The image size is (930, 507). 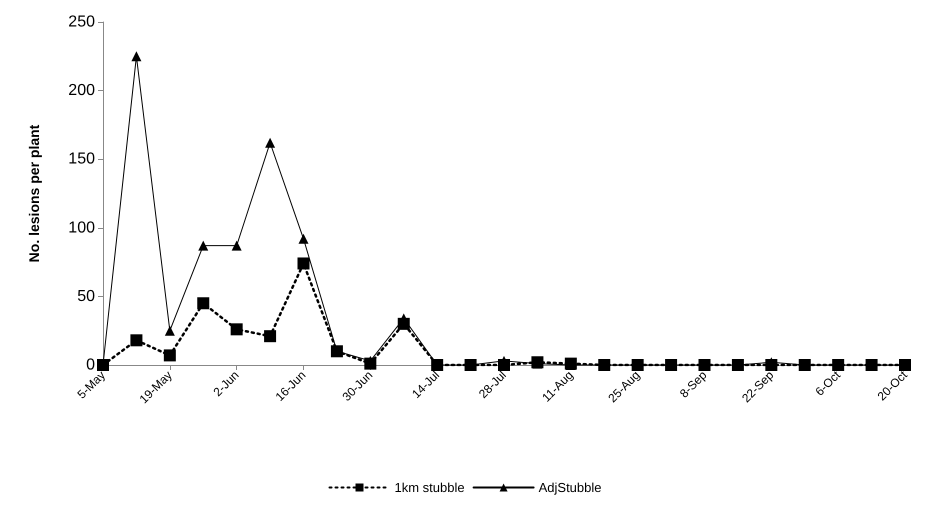 What do you see at coordinates (429, 487) in the screenshot?
I see `legend-label: 1km stubble` at bounding box center [429, 487].